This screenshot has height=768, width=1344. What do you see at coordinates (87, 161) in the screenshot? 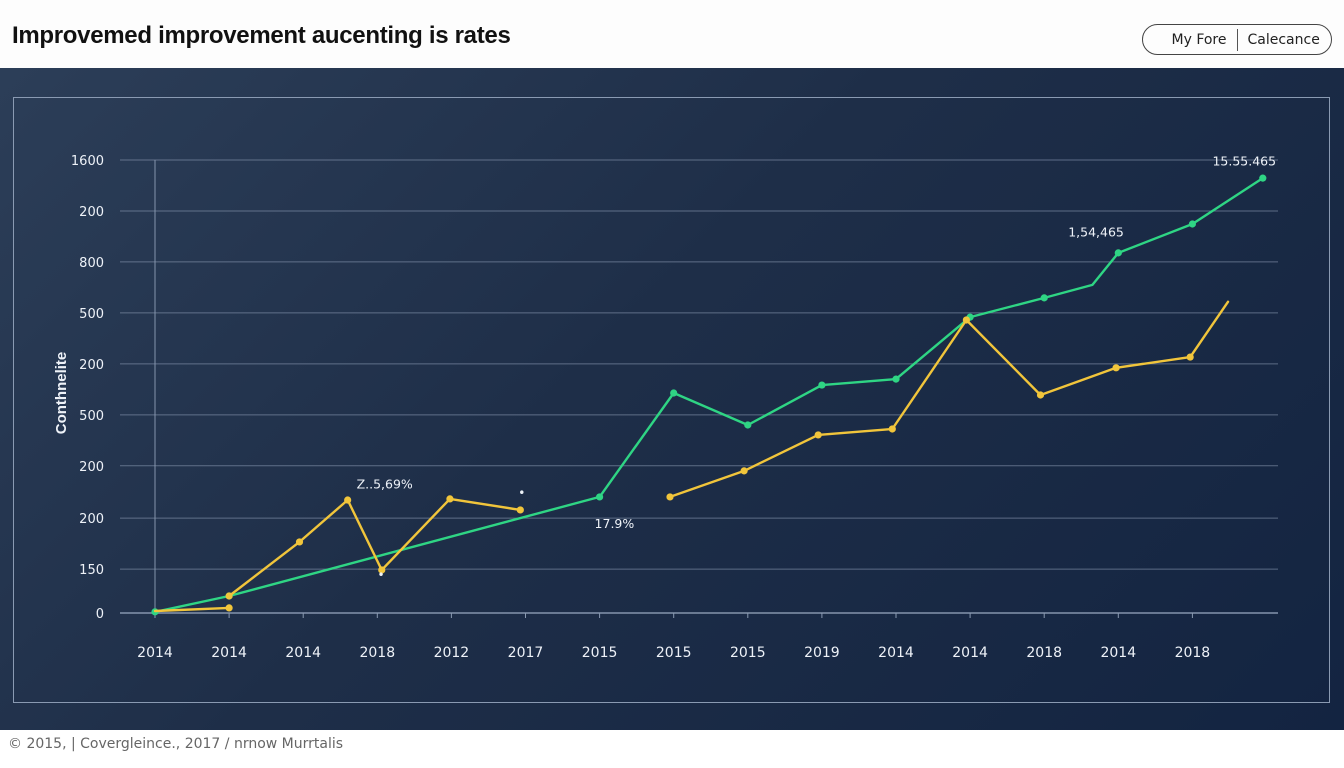
I see `y-tick-label: 1600` at bounding box center [87, 161].